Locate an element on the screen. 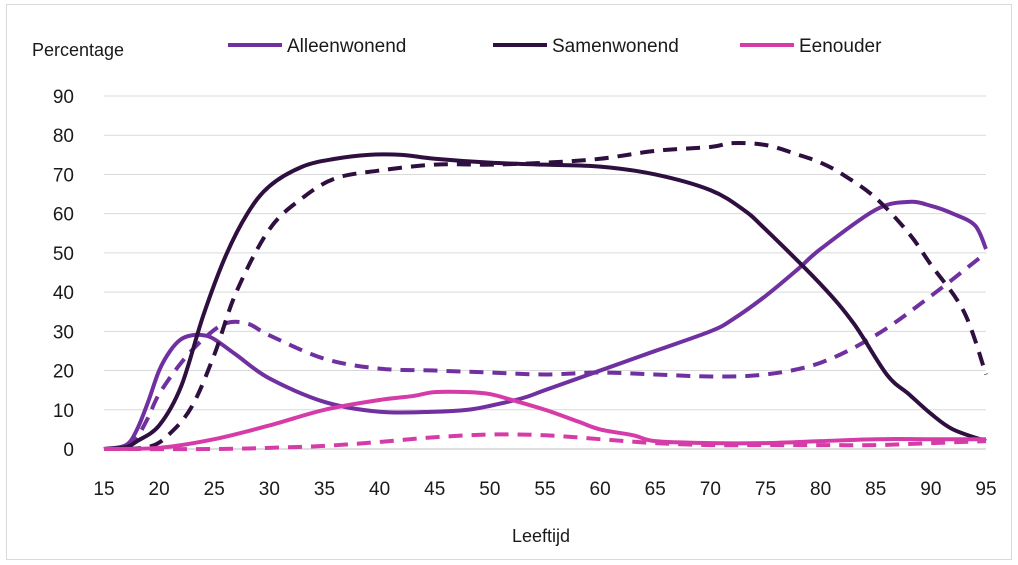 The height and width of the screenshot is (565, 1018). legend: Alleenwonend Samenwonend Eenouder is located at coordinates (555, 46).